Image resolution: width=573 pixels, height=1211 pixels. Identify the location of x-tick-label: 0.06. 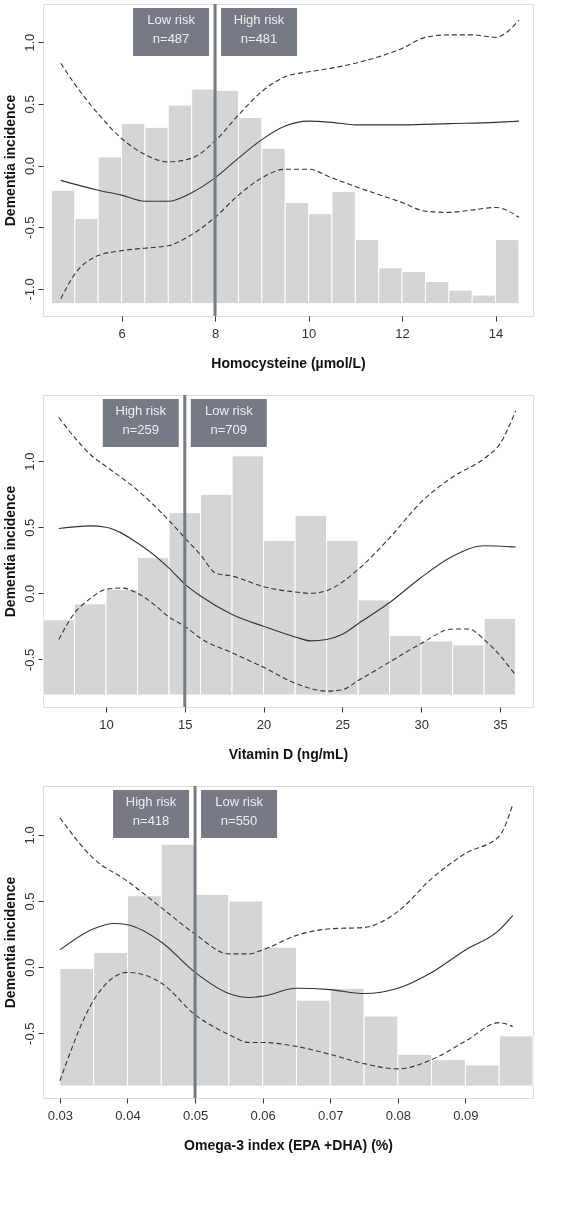
(263, 1115).